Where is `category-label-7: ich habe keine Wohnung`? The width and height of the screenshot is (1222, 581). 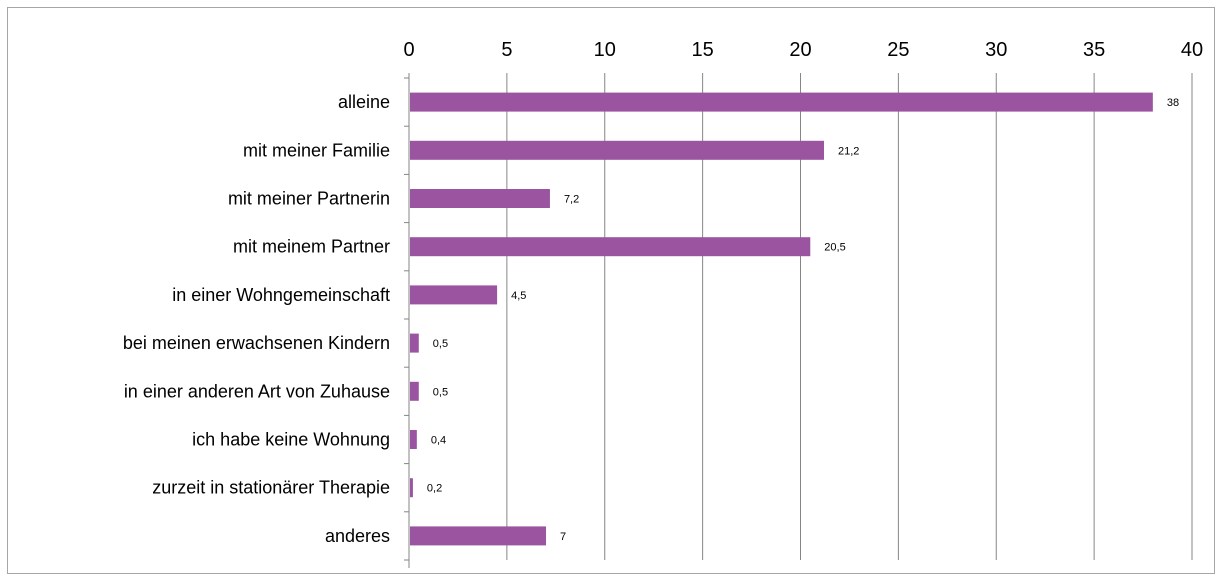 category-label-7: ich habe keine Wohnung is located at coordinates (291, 440).